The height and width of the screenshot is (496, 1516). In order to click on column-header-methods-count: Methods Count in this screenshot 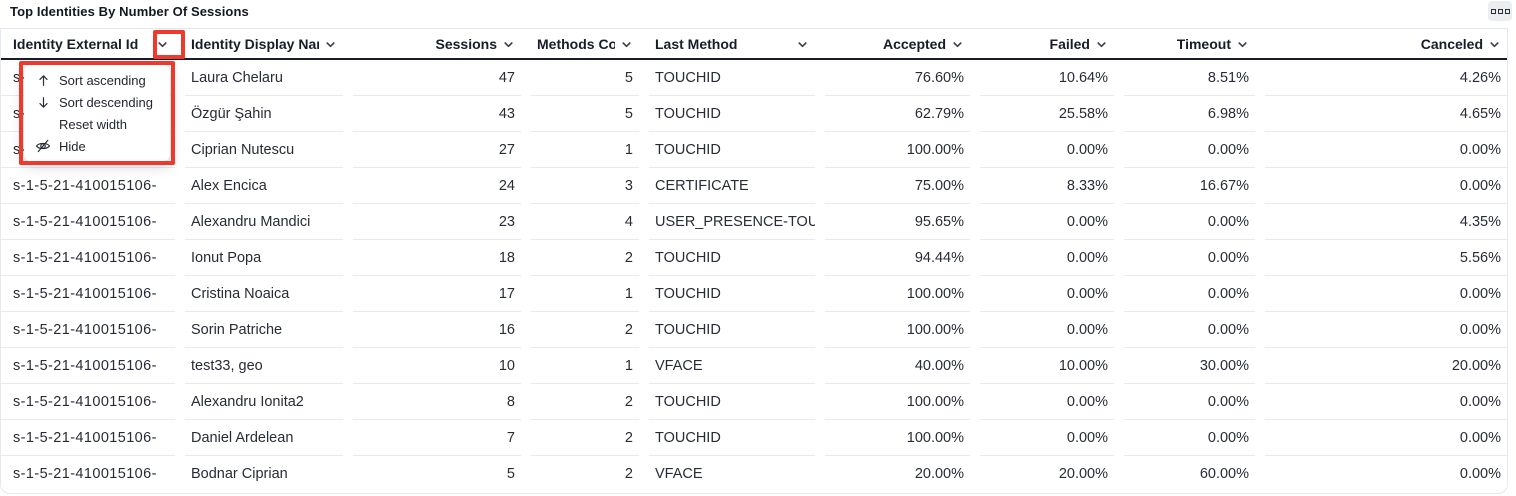, I will do `click(585, 43)`.